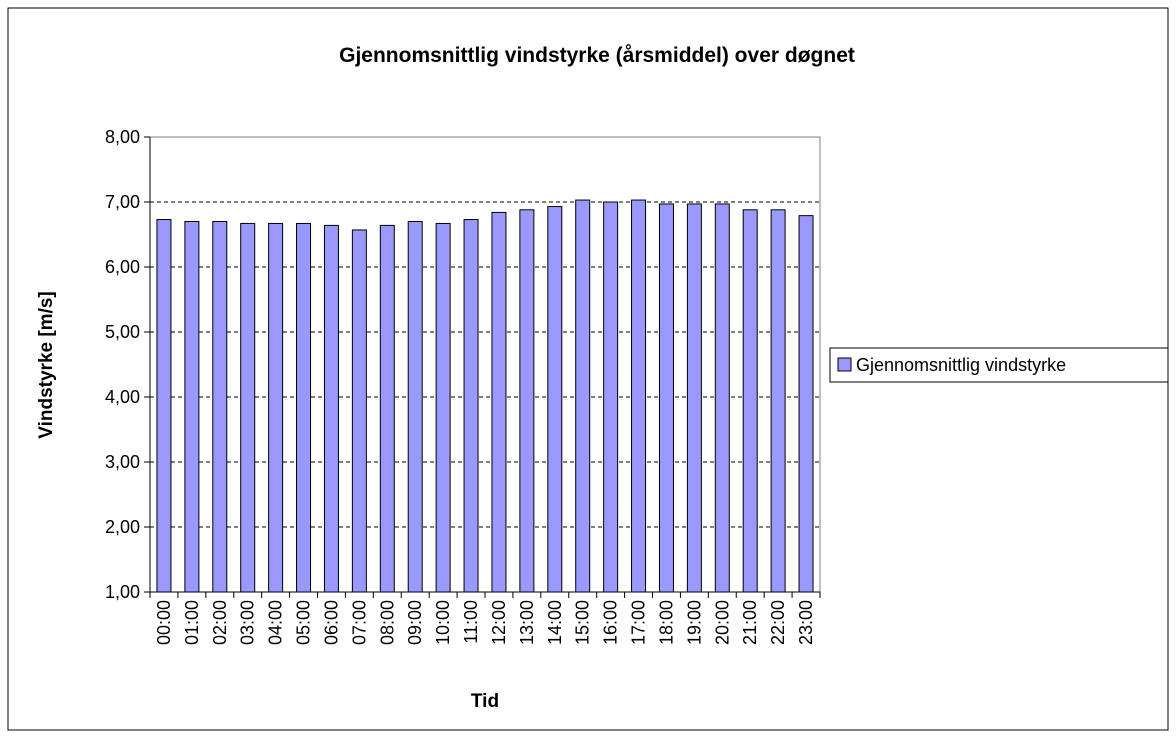  Describe the element at coordinates (122, 592) in the screenshot. I see `y-tick-label: 1,00` at that location.